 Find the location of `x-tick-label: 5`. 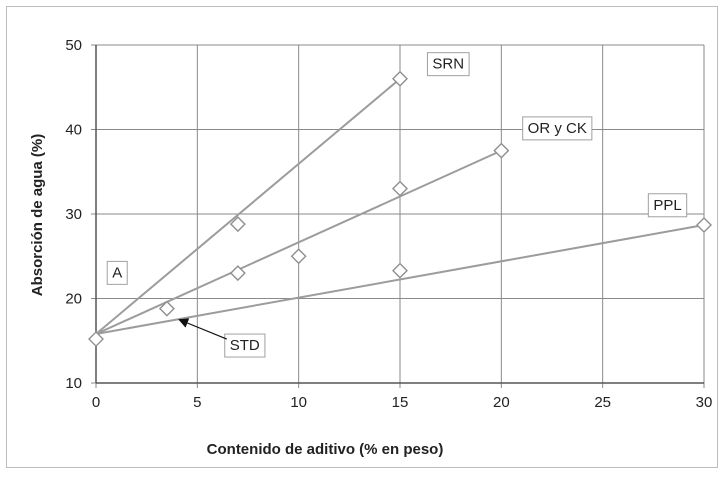

x-tick-label: 5 is located at coordinates (197, 402).